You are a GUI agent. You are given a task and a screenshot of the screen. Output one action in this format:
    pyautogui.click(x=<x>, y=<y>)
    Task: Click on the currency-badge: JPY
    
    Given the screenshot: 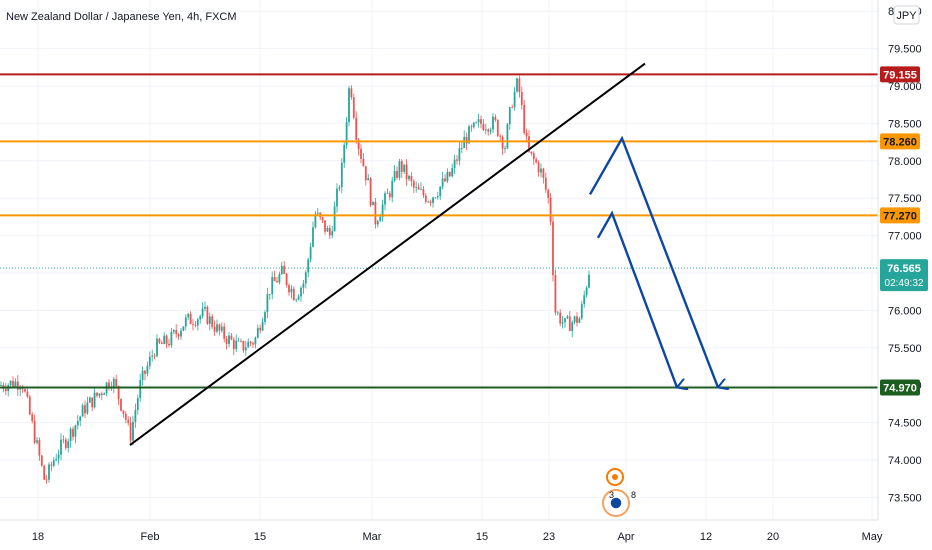 What is the action you would take?
    pyautogui.click(x=906, y=15)
    